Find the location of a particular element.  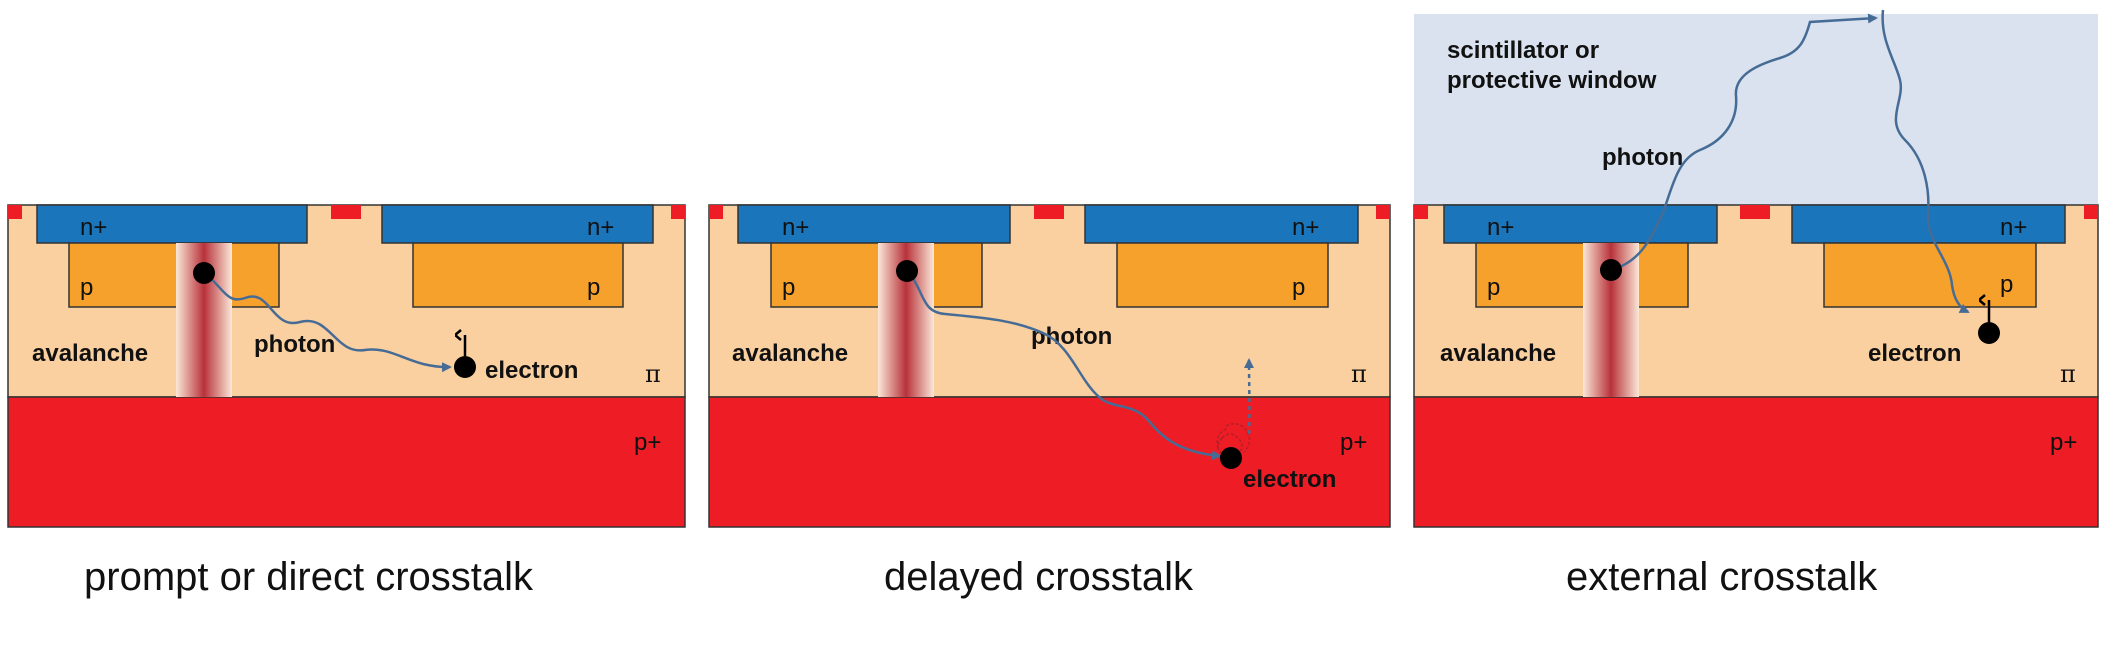

protective-window is located at coordinates (1756, 109).